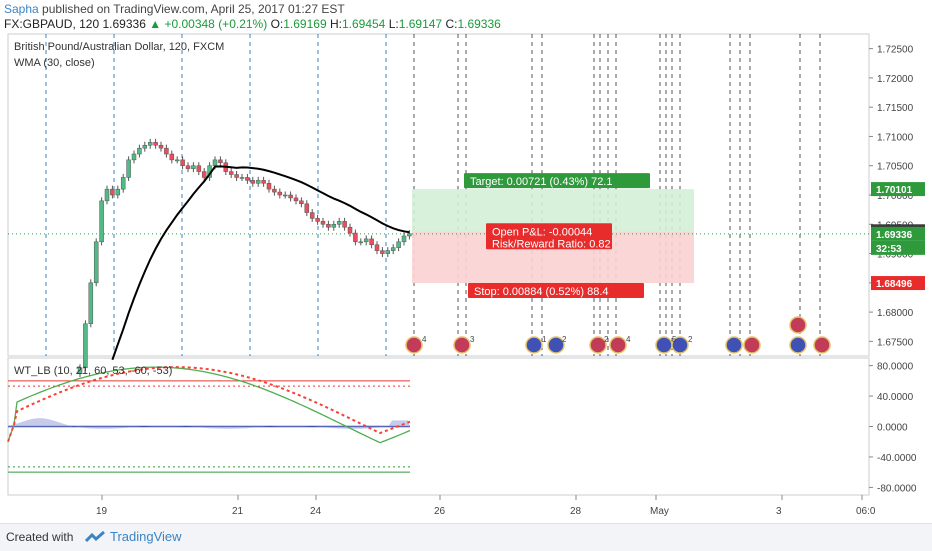 The height and width of the screenshot is (551, 932). I want to click on target-label-text: Target: 0.00721 (0.43%) 72.1, so click(541, 182).